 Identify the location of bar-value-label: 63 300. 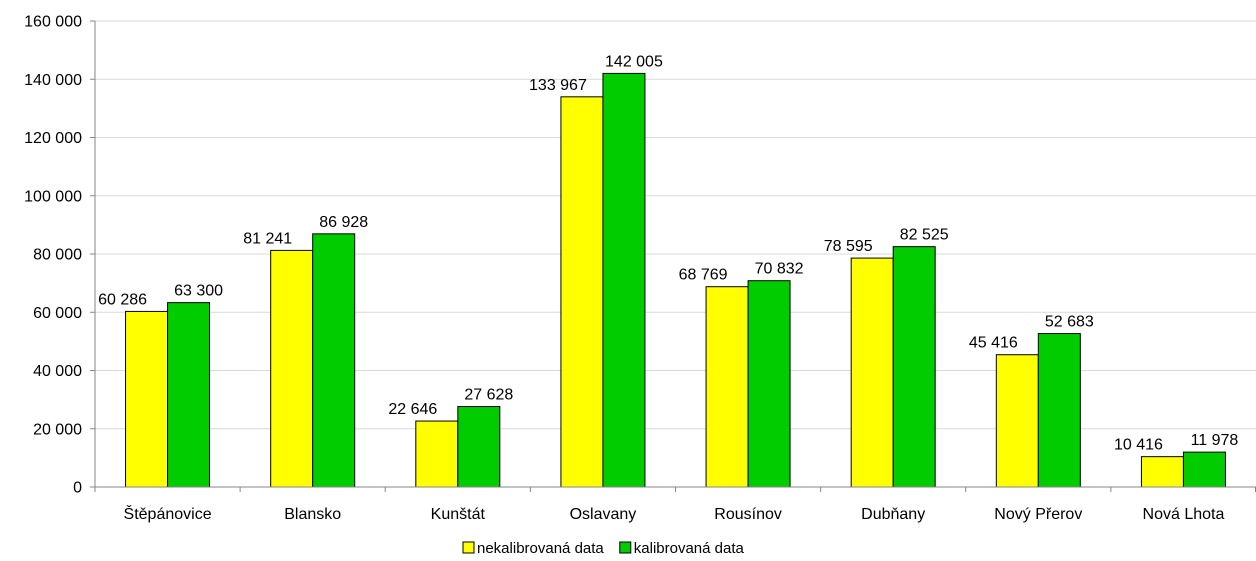
(198, 291).